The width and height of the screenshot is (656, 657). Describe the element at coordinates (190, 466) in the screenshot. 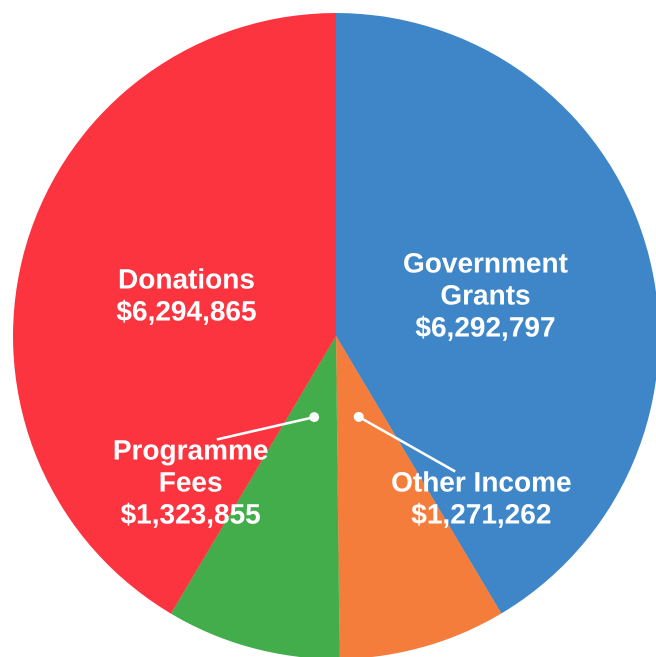

I see `slice-label: Programme Fees` at that location.